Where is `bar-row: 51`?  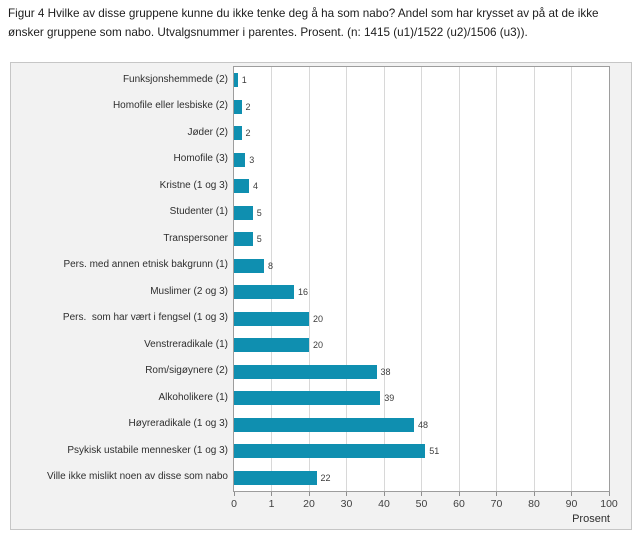
bar-row: 51 is located at coordinates (421, 451).